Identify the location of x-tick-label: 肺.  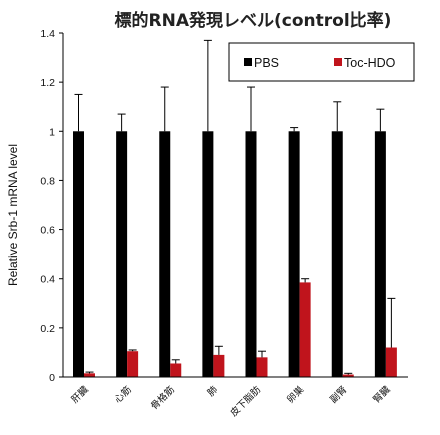
(213, 391).